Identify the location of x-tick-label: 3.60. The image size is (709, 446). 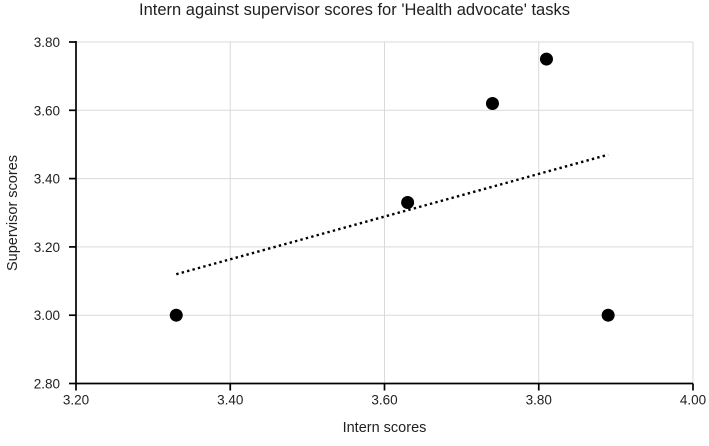
(384, 400).